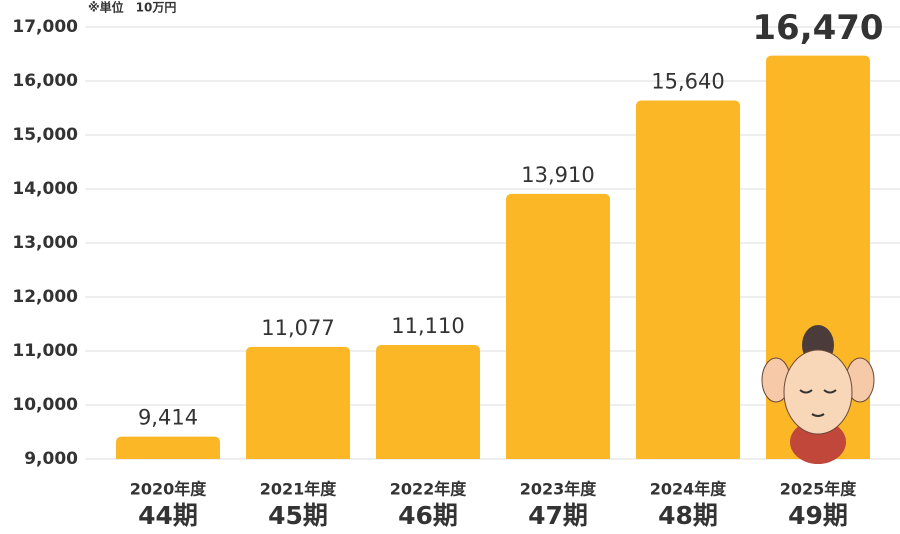 The image size is (900, 534). I want to click on mascot-eye, so click(818, 391).